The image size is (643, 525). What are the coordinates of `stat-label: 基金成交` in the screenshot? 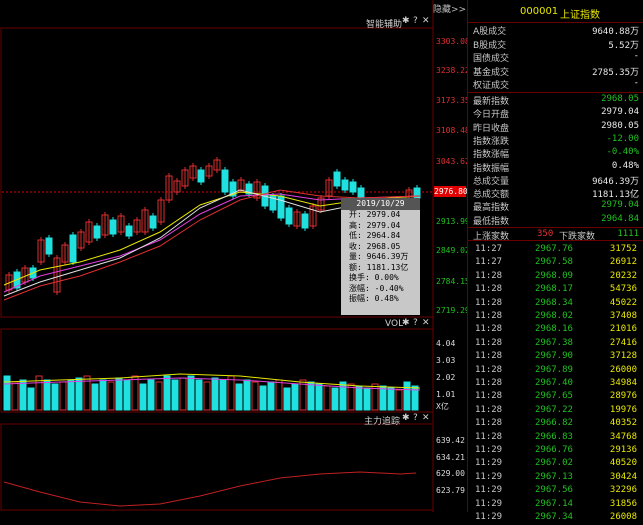 It's located at (491, 72).